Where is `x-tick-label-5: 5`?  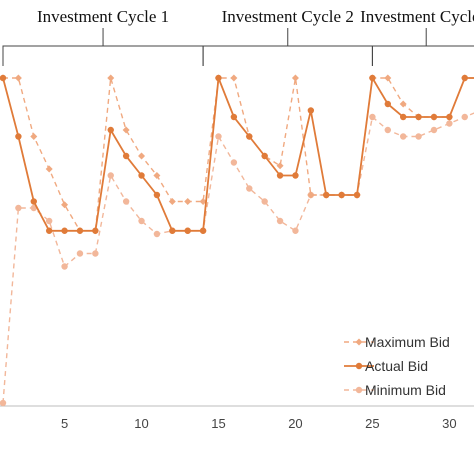 x-tick-label-5: 5 is located at coordinates (64, 423).